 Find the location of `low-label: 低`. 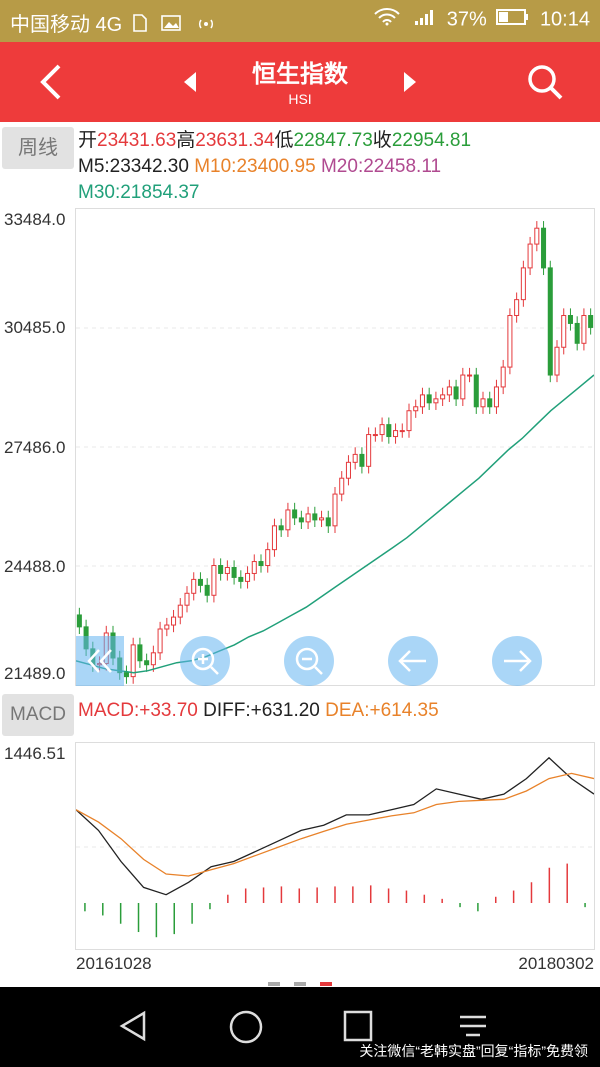

low-label: 低 is located at coordinates (284, 140).